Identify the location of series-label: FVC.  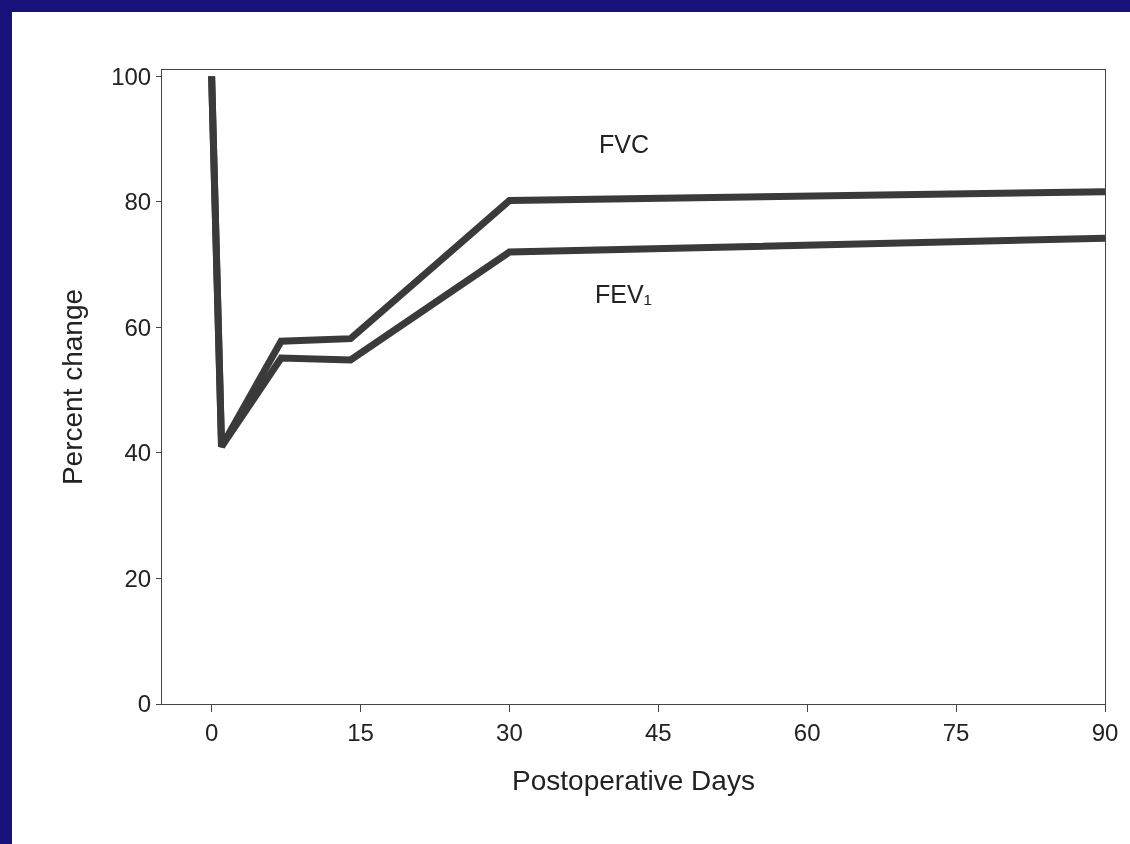
(624, 144).